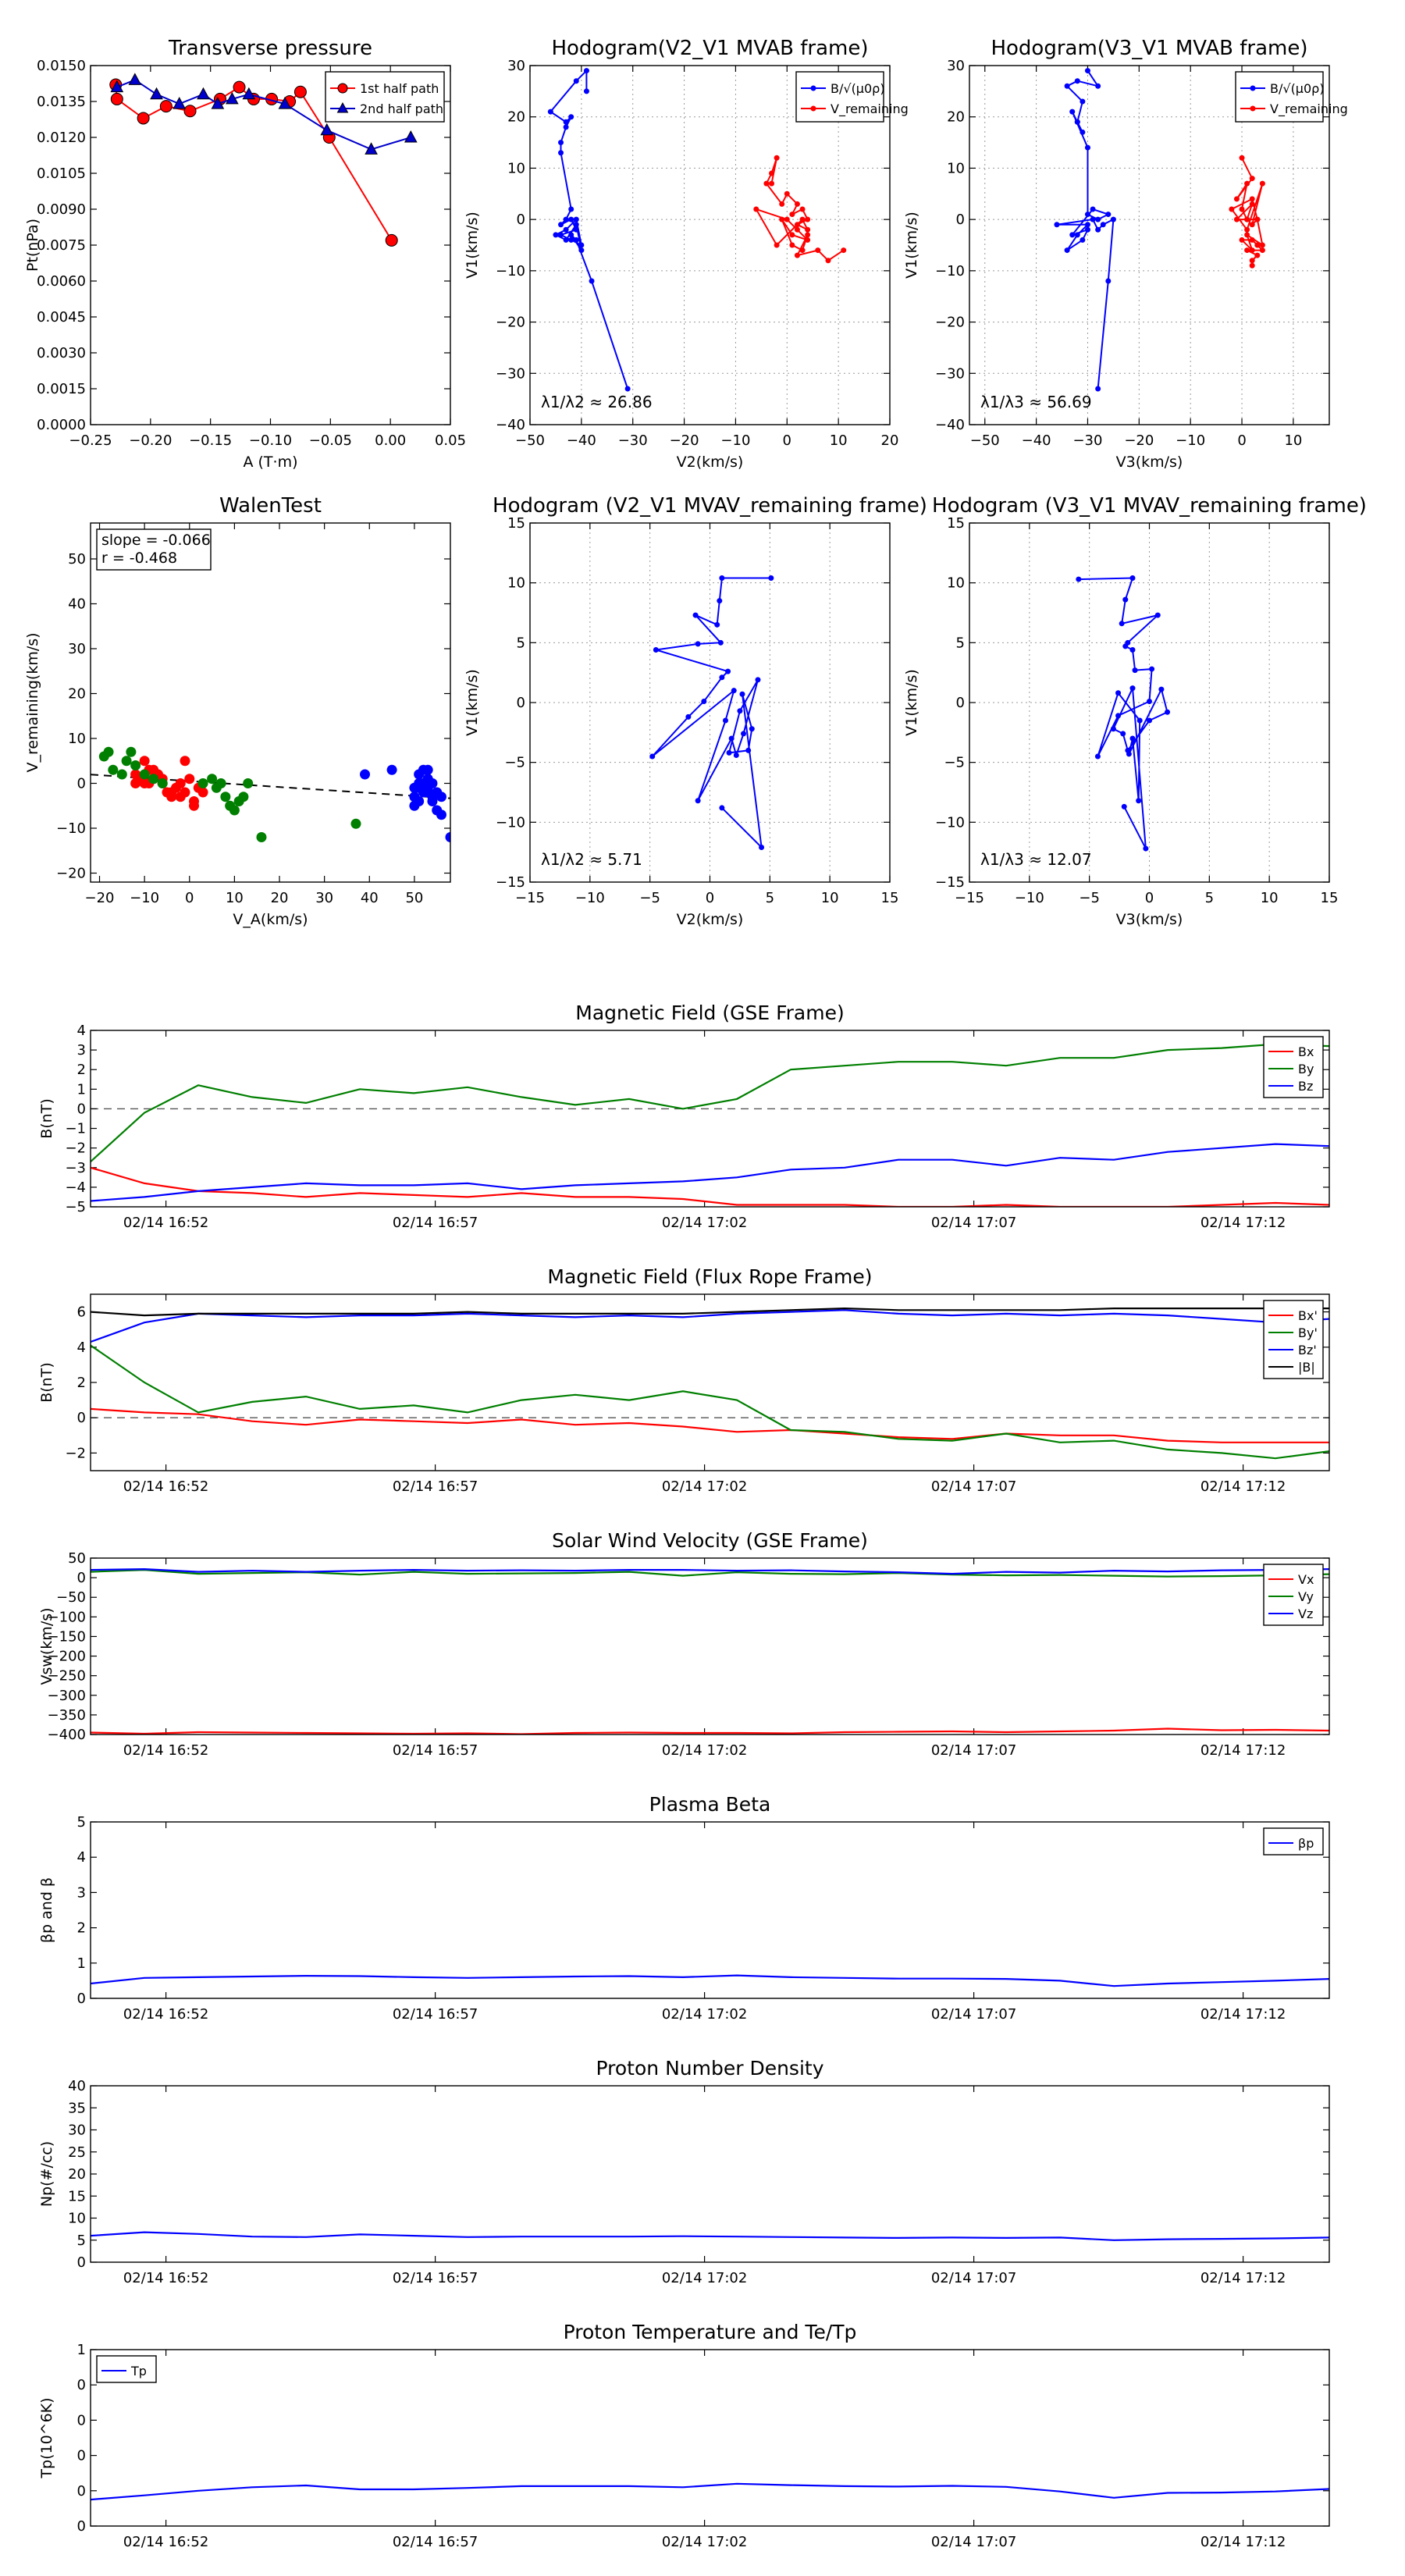 Image resolution: width=1405 pixels, height=2576 pixels. I want to click on y-tick-label: 20, so click(77, 694).